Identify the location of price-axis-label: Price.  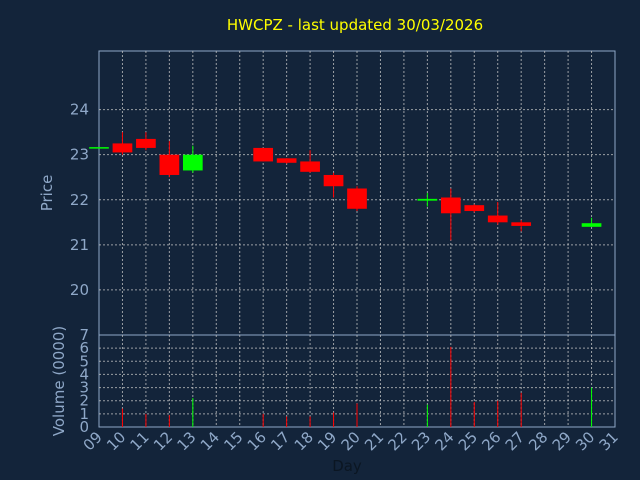
(47, 193).